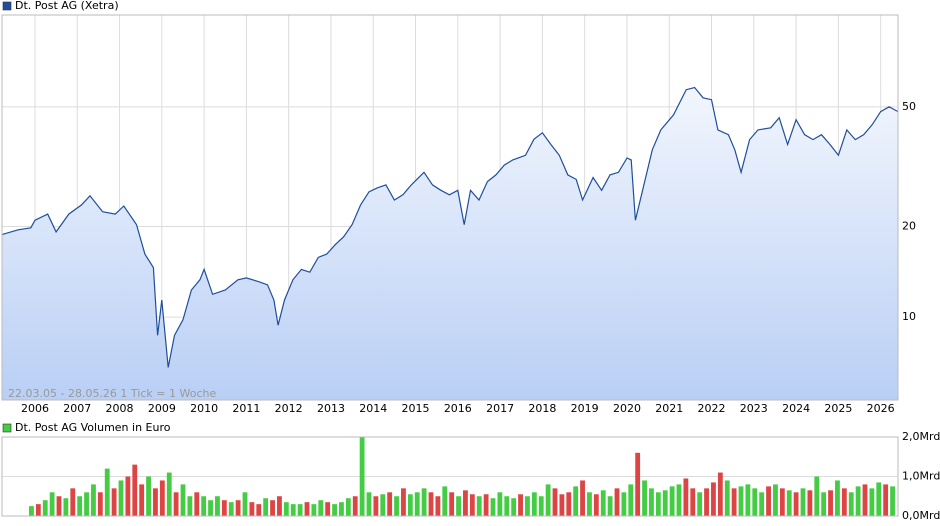  What do you see at coordinates (585, 408) in the screenshot?
I see `x-tick-label: 2019` at bounding box center [585, 408].